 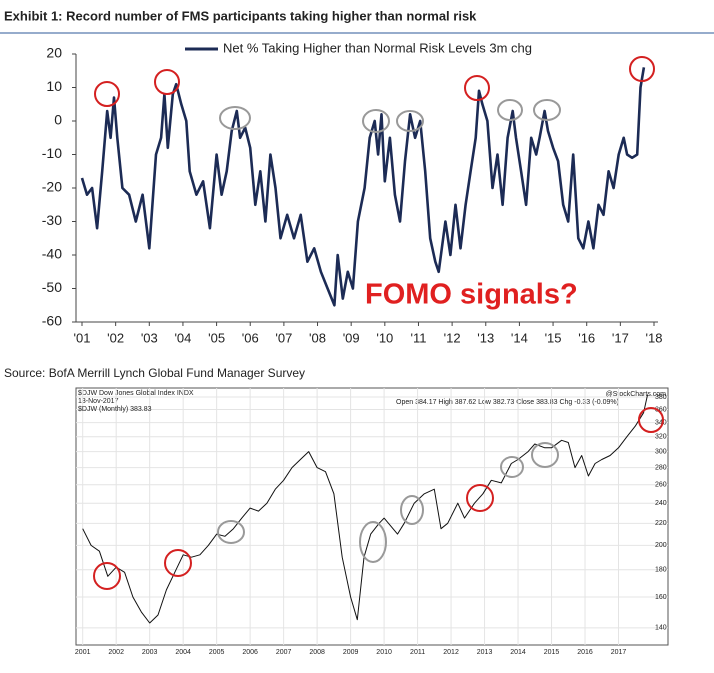 I want to click on x-tick-label: 2003, so click(x=150, y=652).